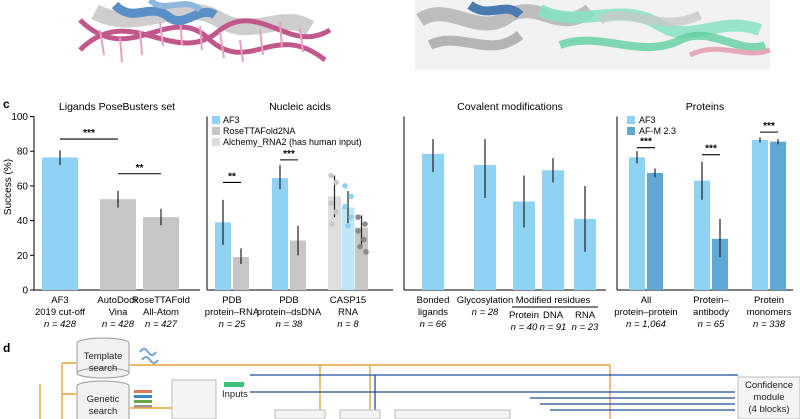  I want to click on proteins-title: Proteins, so click(705, 107).